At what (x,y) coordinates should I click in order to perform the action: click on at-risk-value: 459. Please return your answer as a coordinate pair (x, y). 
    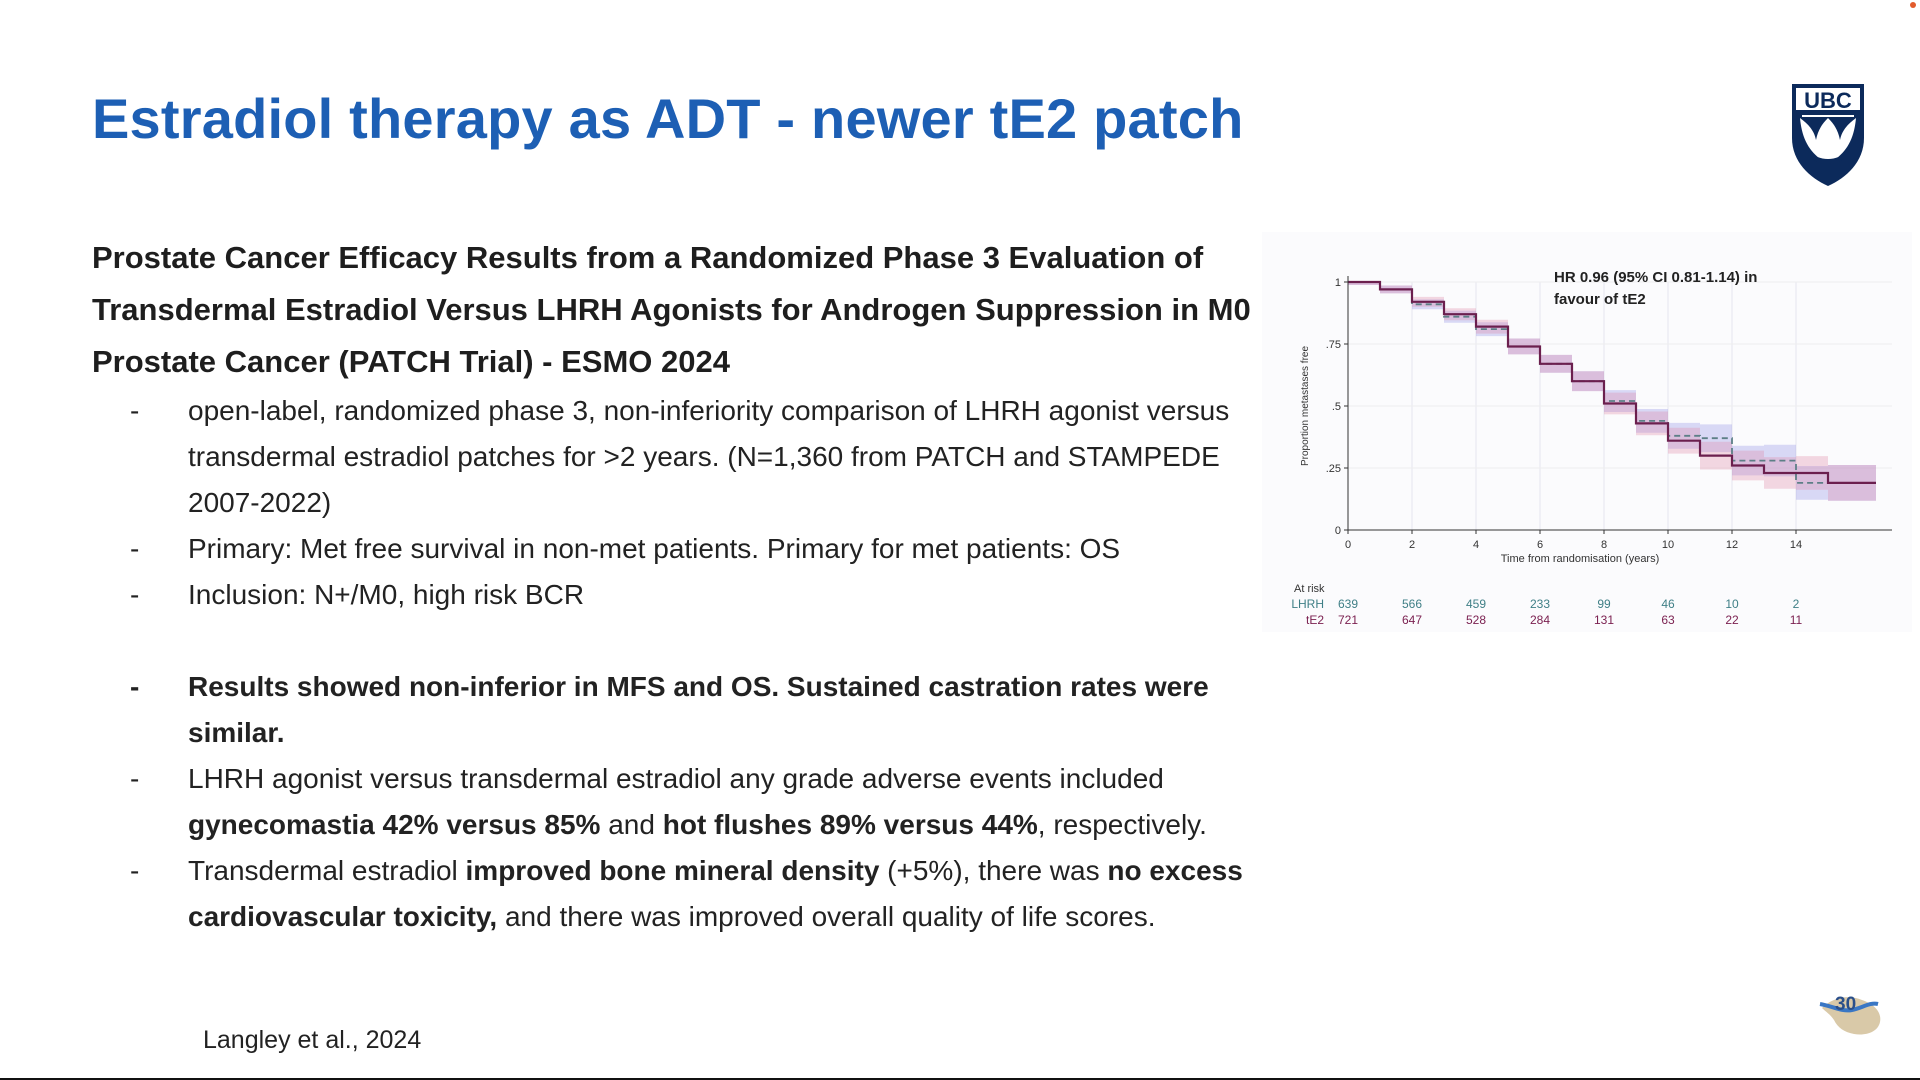
    Looking at the image, I should click on (1476, 604).